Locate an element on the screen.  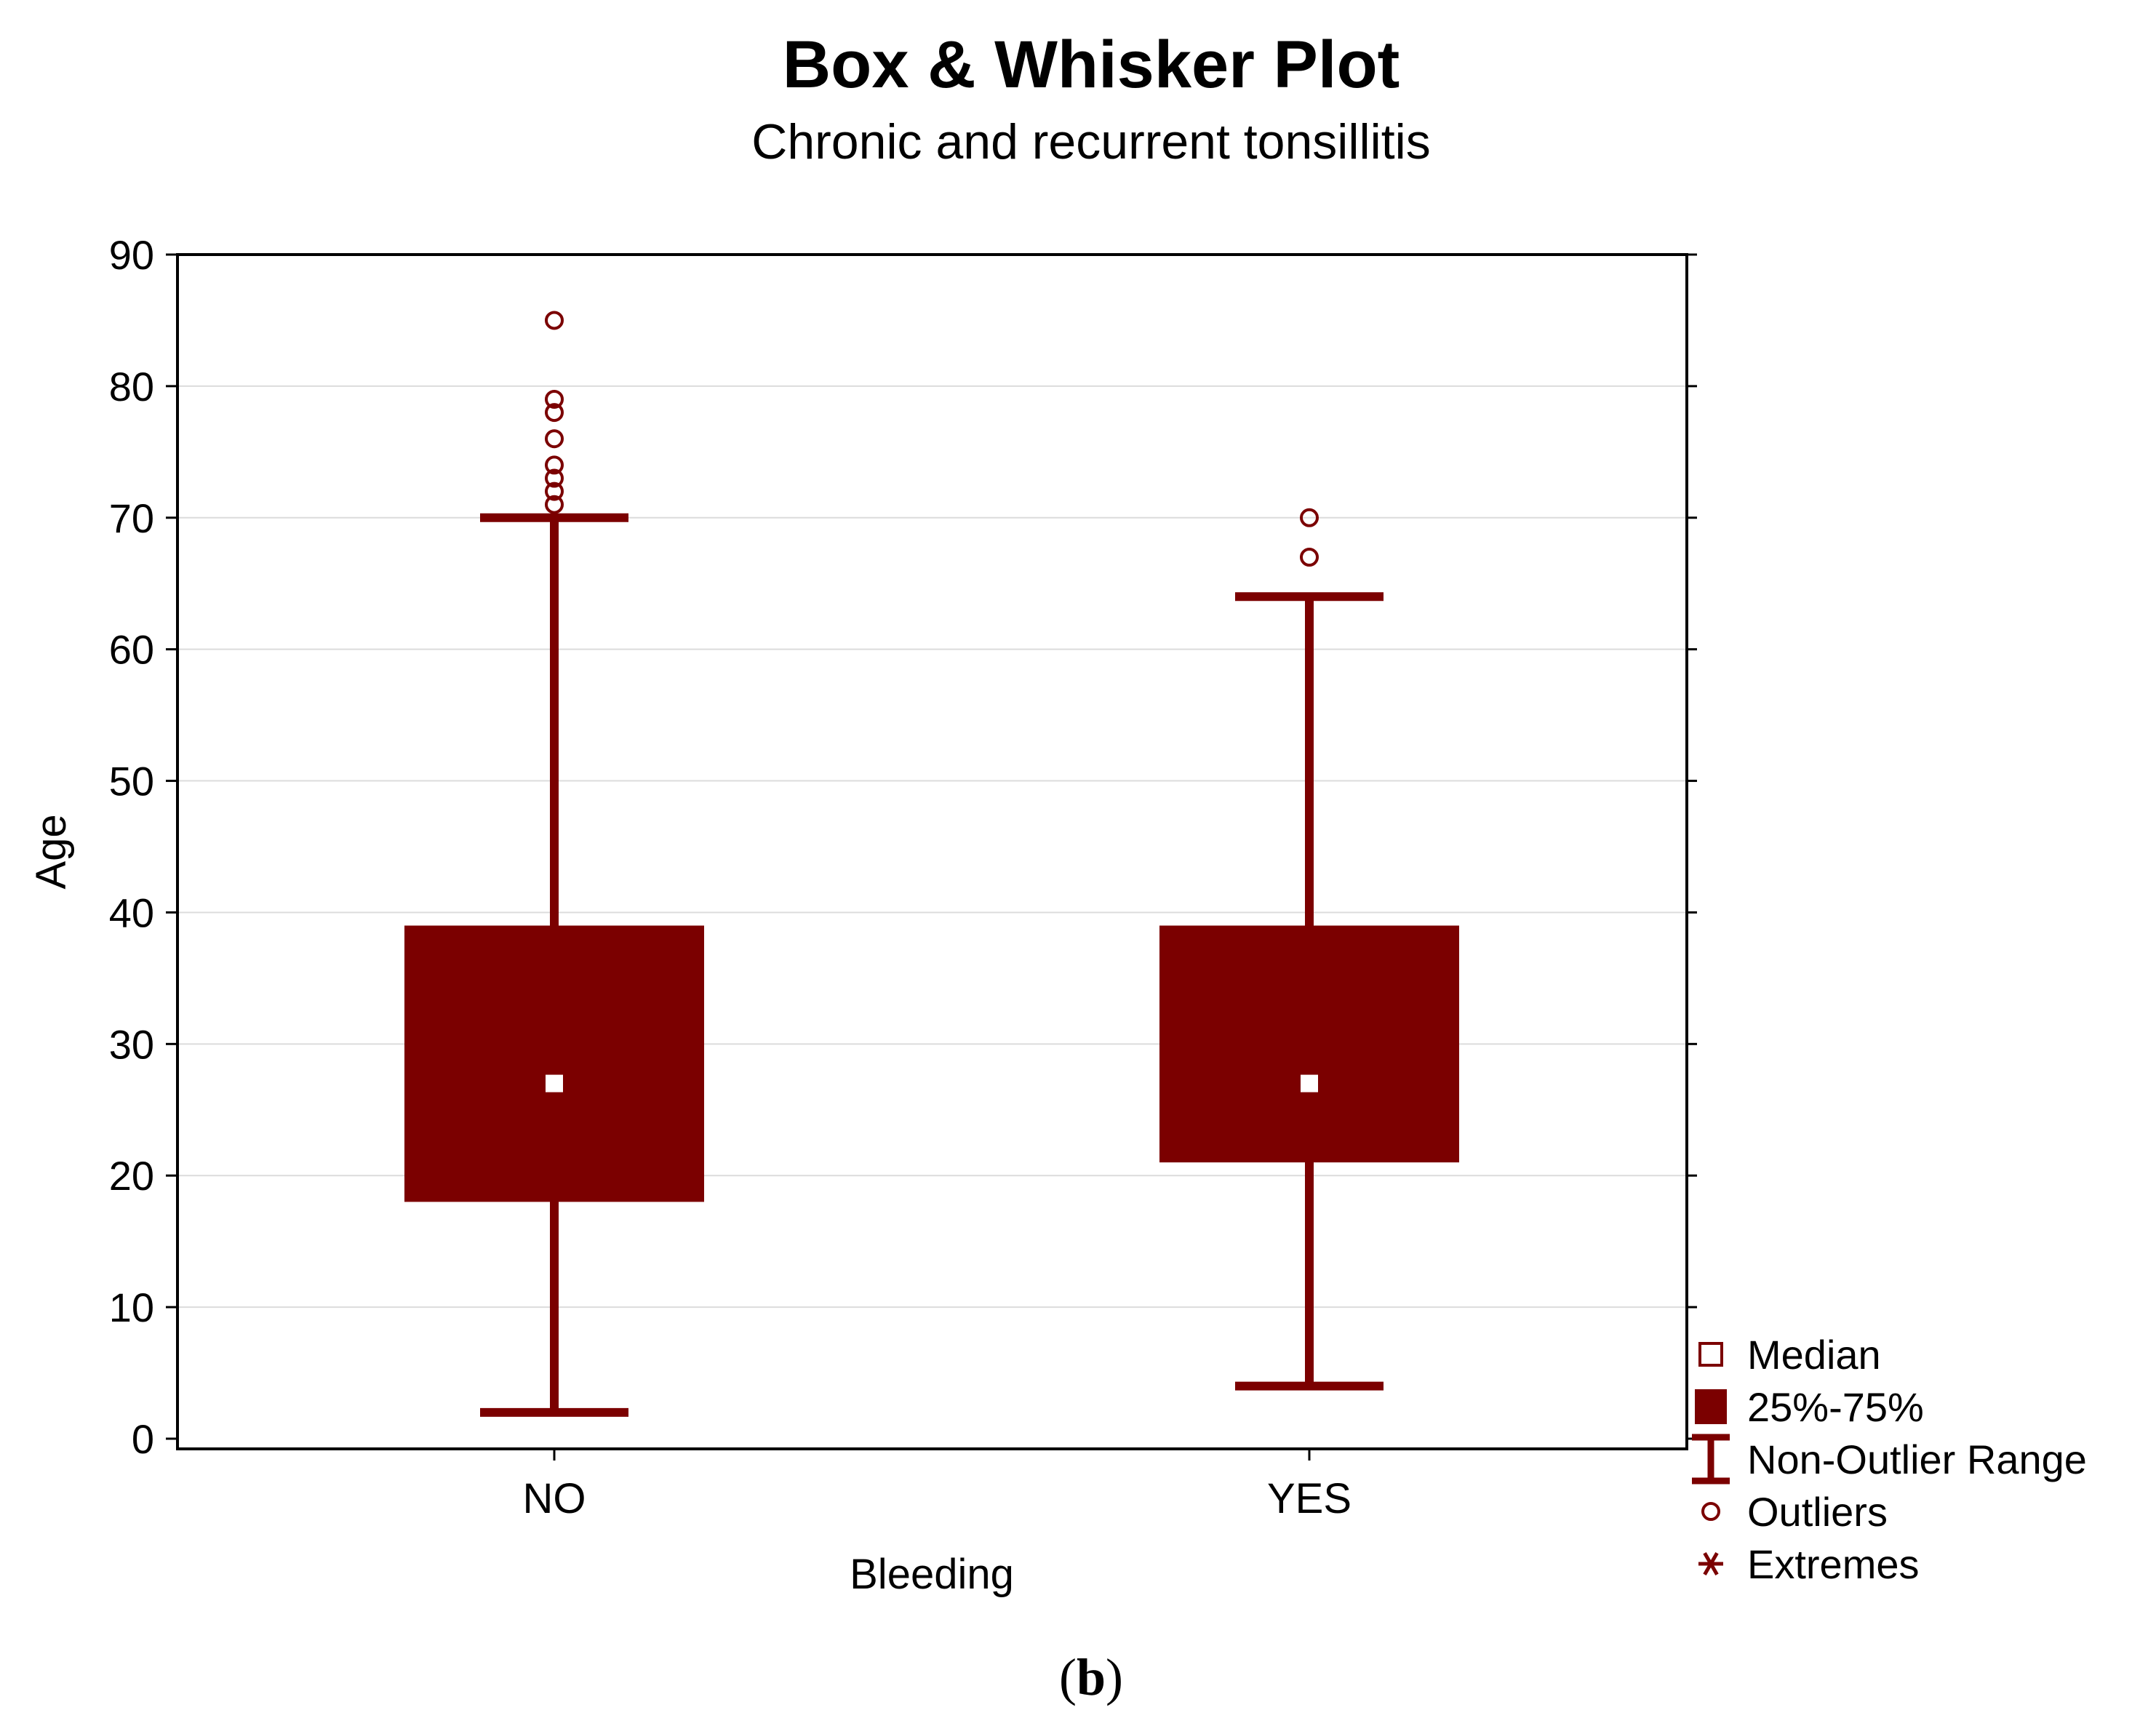
y-axis-title: Age is located at coordinates (51, 851).